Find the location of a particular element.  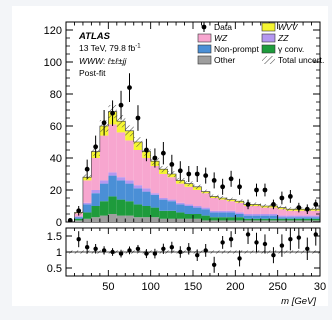

legend-swatch-non-prompt is located at coordinates (204, 49).